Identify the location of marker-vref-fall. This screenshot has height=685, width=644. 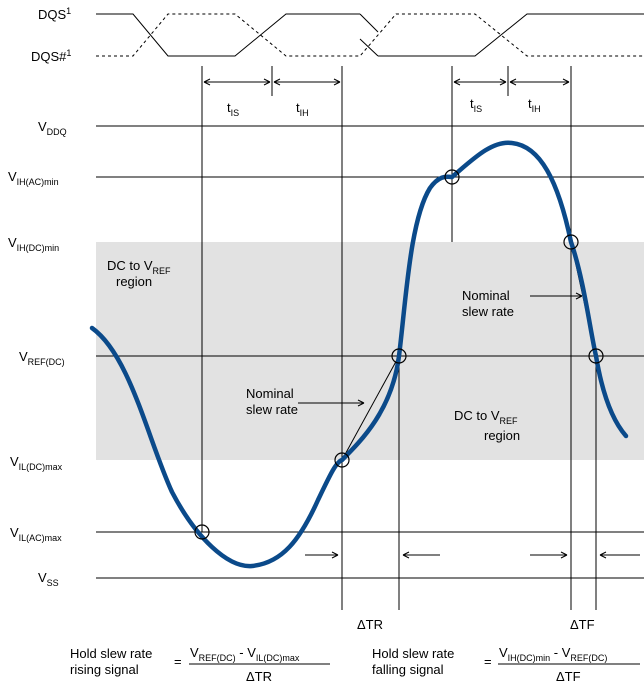
(596, 356).